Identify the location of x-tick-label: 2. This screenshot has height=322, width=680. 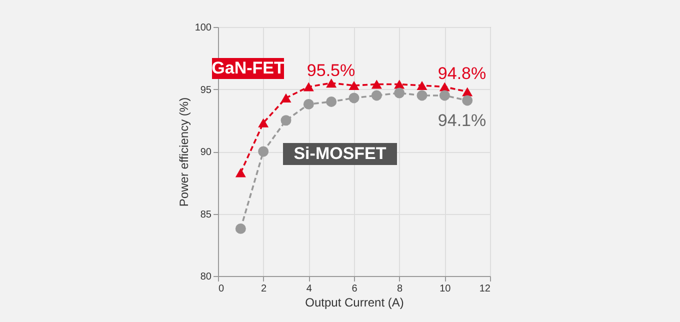
(264, 289).